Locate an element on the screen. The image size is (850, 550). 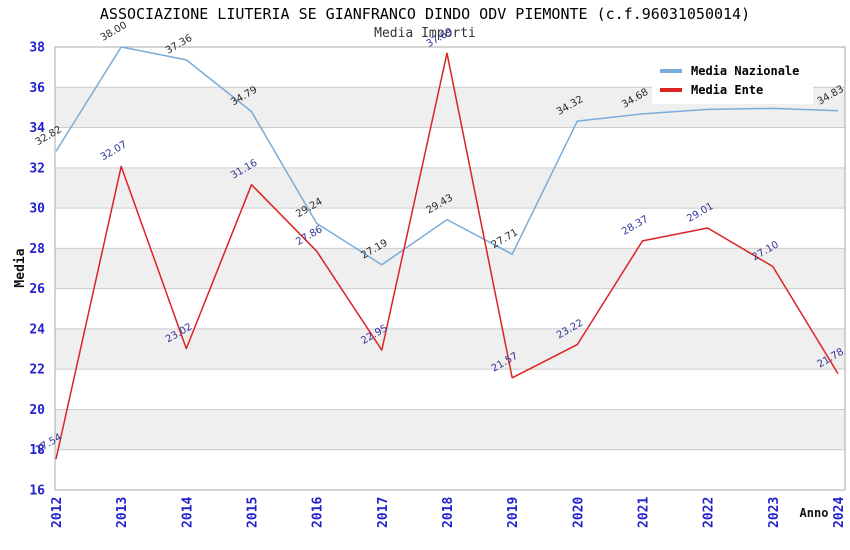
x-tick-label: 2023 is located at coordinates (774, 512).